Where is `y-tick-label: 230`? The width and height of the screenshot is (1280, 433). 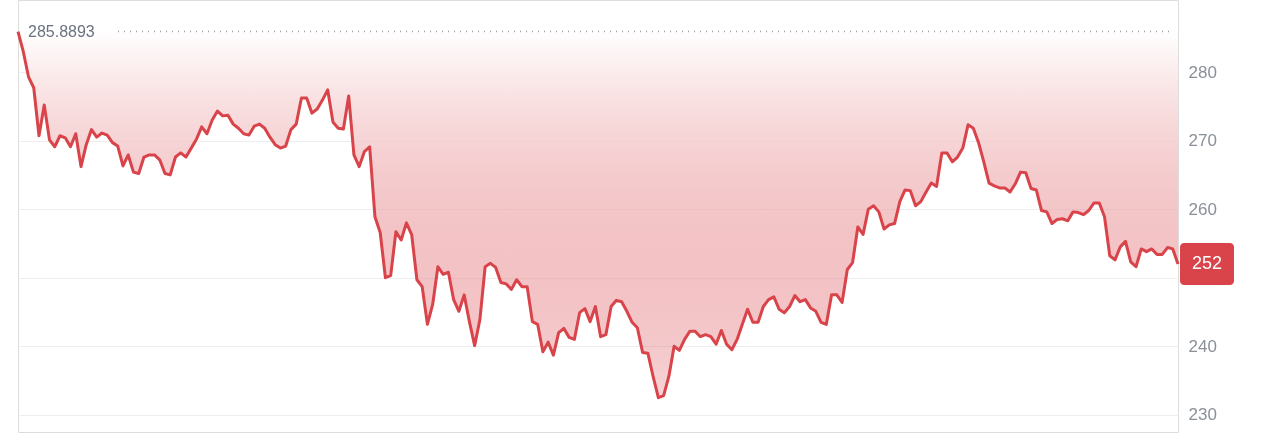 y-tick-label: 230 is located at coordinates (1202, 415).